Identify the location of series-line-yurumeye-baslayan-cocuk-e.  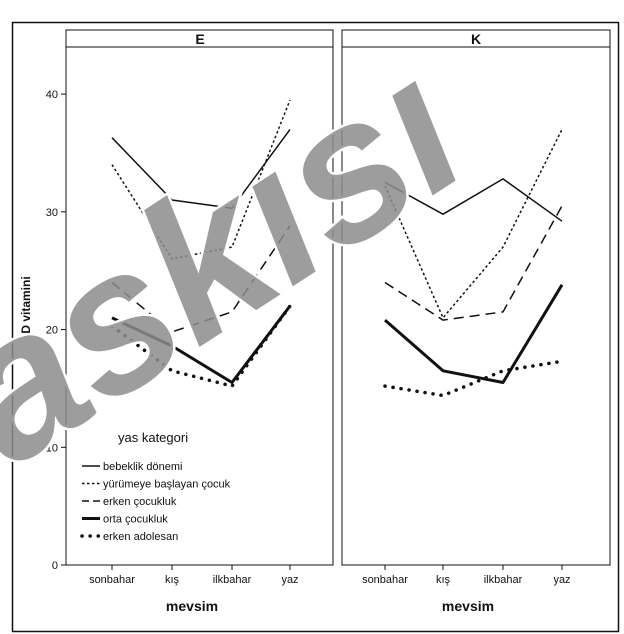
(201, 179).